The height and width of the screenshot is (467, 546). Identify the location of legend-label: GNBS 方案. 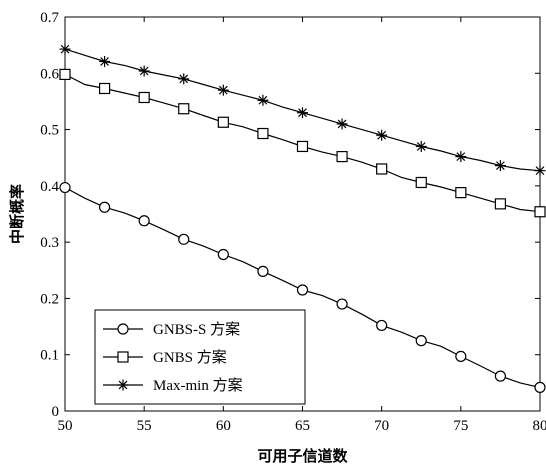
(190, 357).